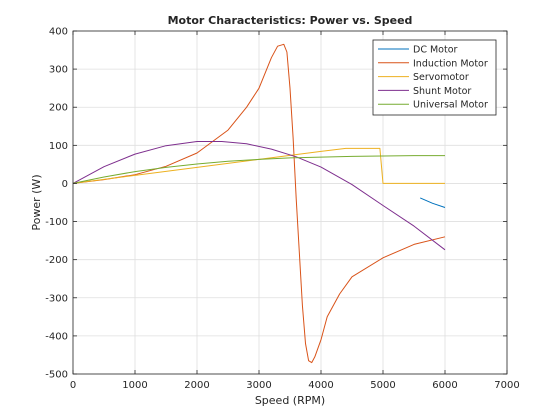 The image size is (560, 420). I want to click on x-tick-label: 4000, so click(320, 385).